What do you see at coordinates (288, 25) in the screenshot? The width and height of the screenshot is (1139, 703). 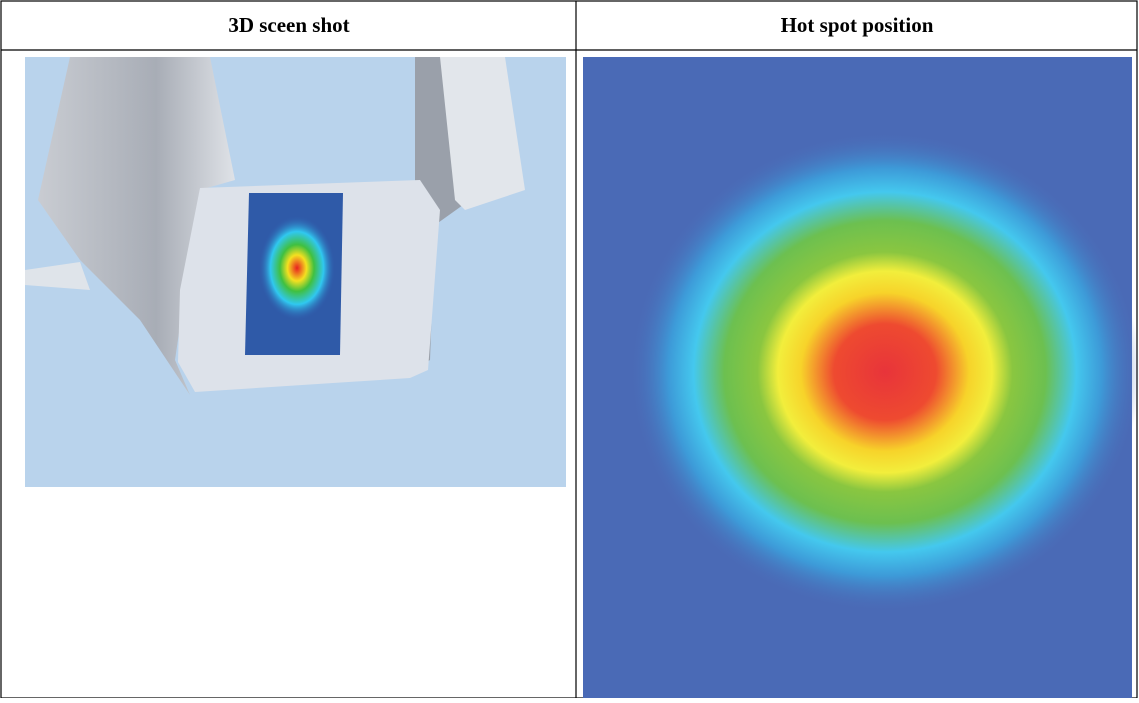 I see `header-cell: 3D sceen shot` at bounding box center [288, 25].